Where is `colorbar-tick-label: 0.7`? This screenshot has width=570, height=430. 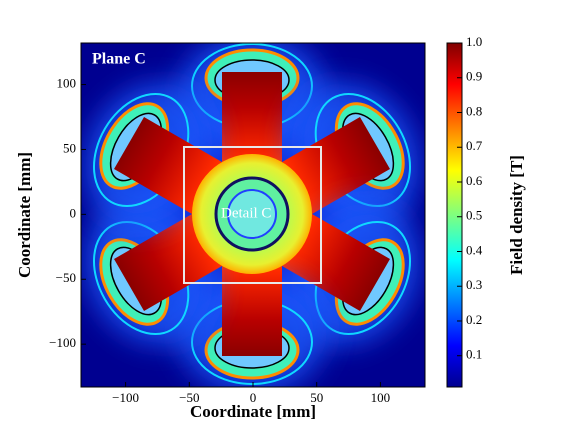
colorbar-tick-label: 0.7 is located at coordinates (474, 145).